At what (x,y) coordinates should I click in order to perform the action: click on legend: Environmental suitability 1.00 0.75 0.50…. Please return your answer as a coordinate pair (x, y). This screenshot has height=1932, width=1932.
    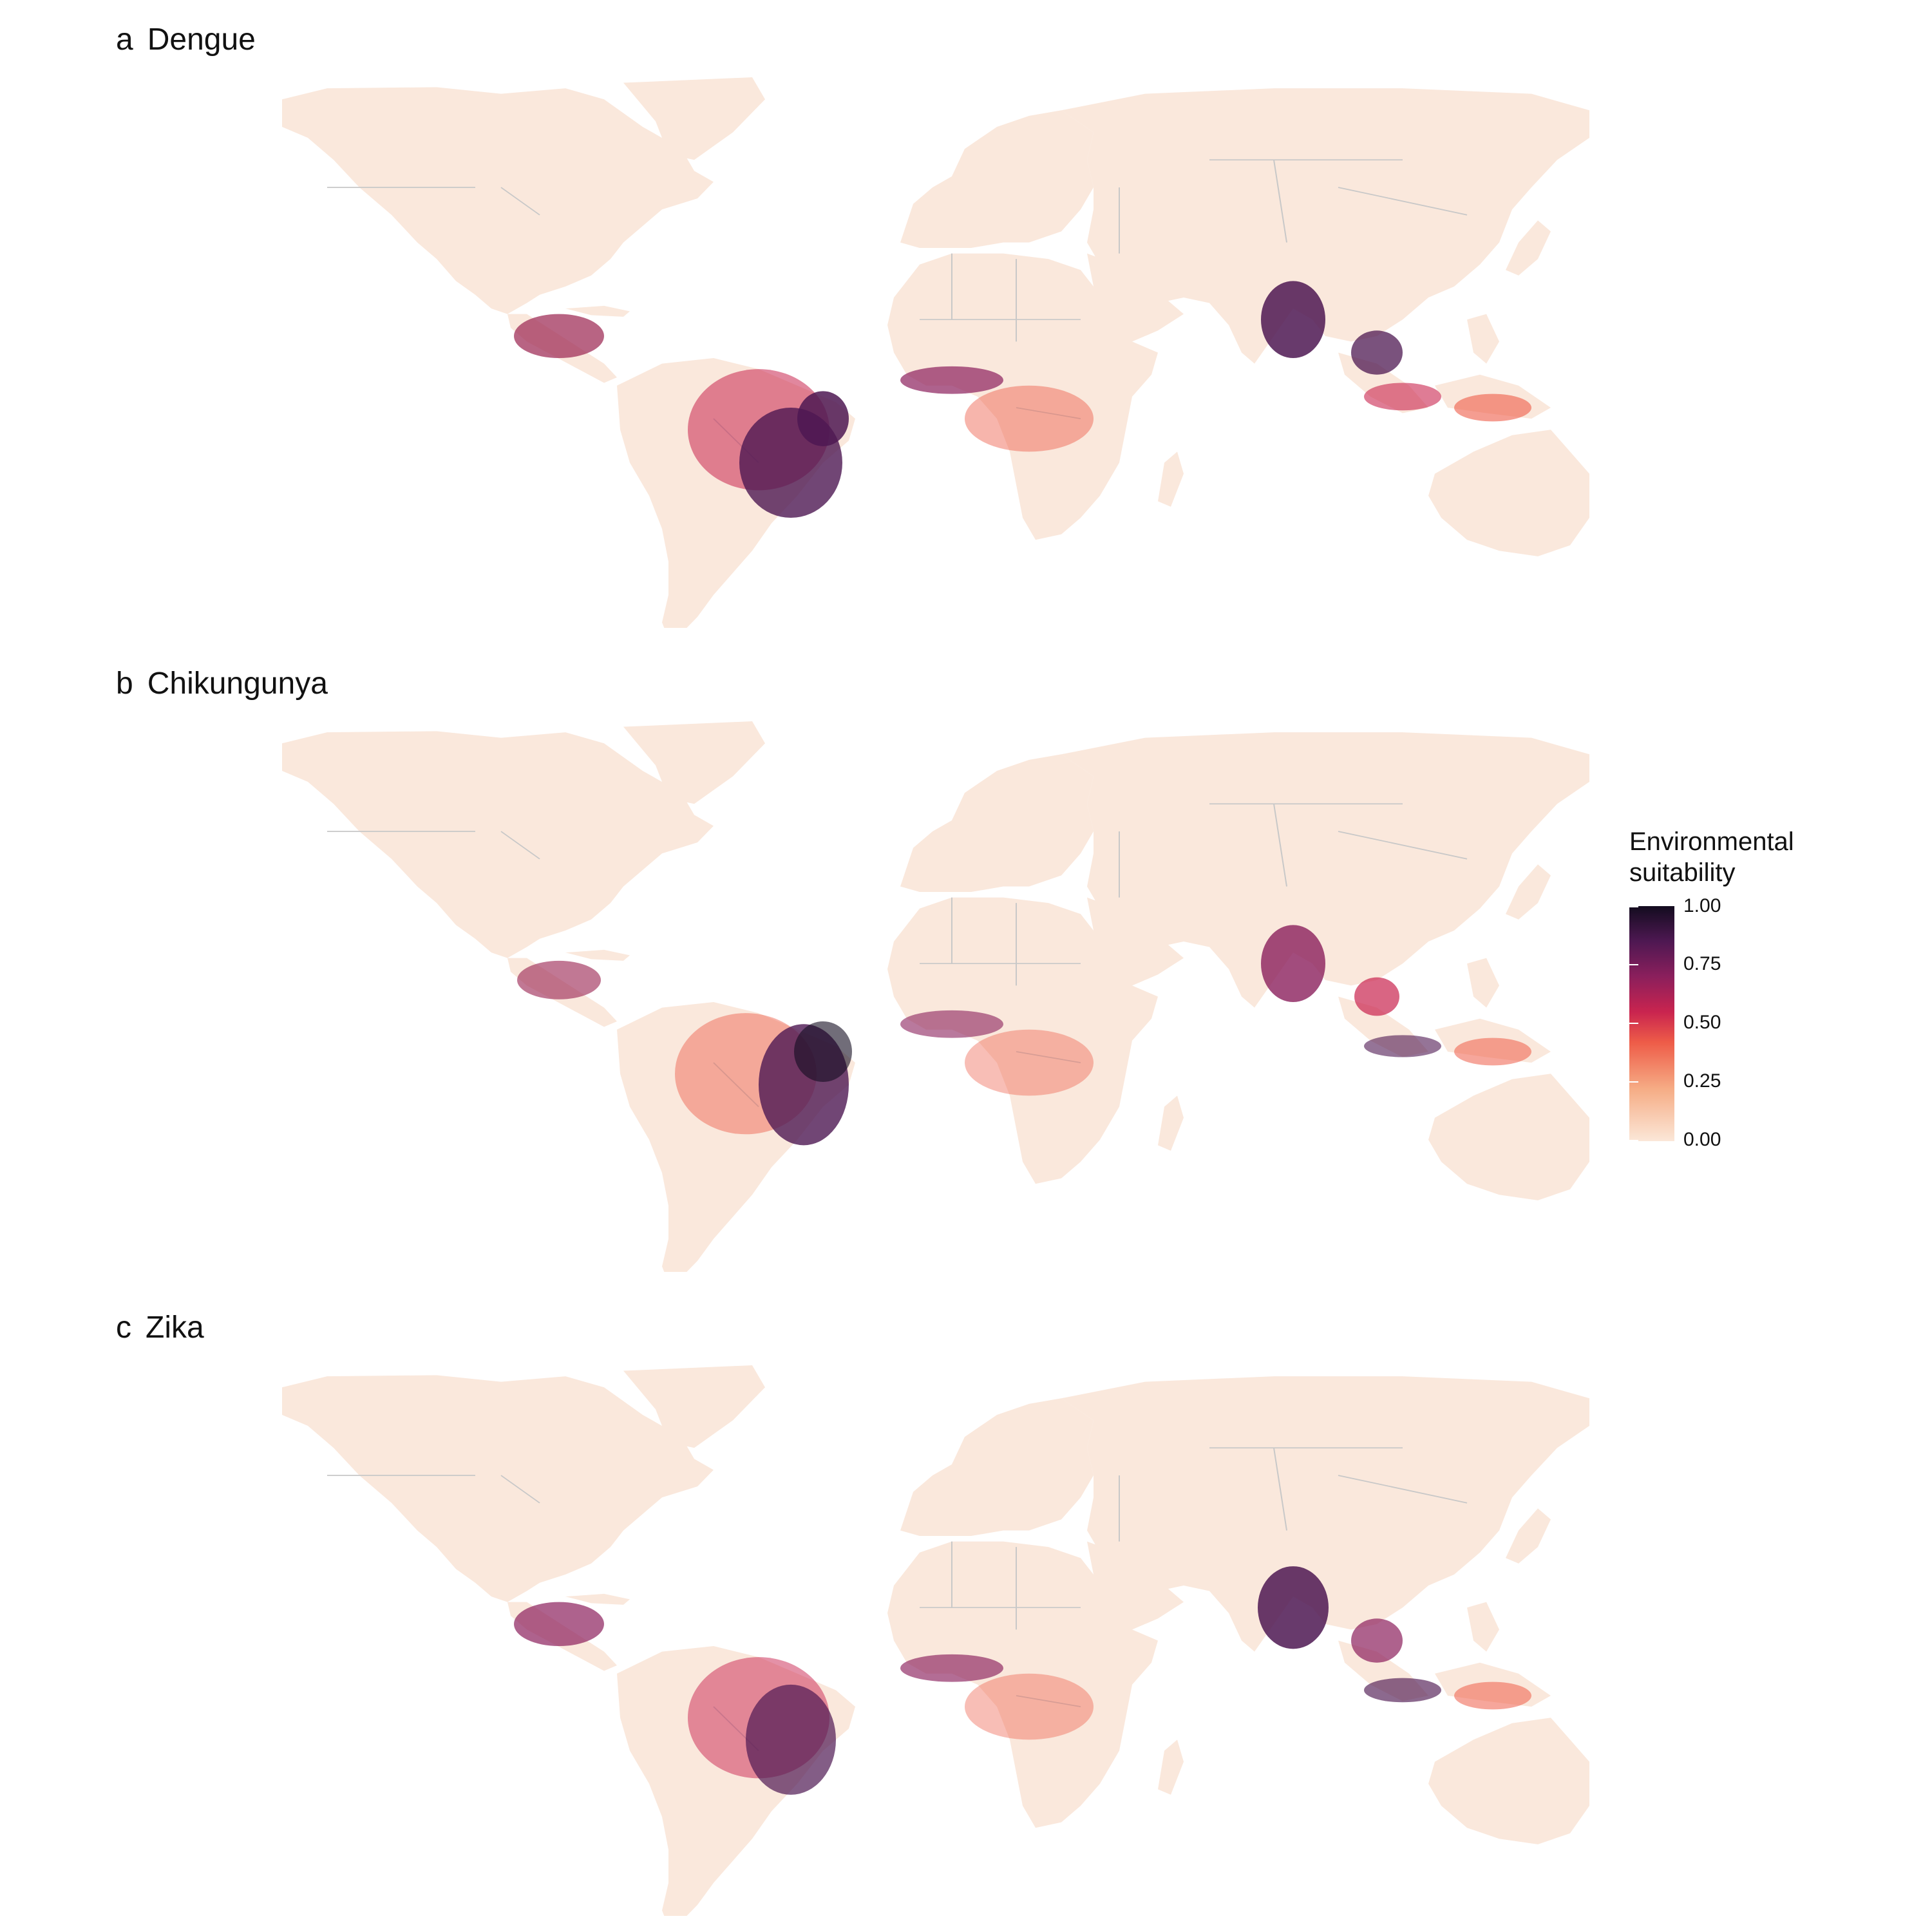
    Looking at the image, I should click on (1764, 994).